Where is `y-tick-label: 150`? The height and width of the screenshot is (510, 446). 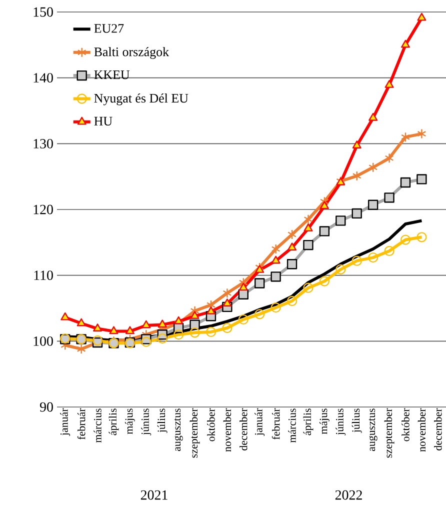 y-tick-label: 150 is located at coordinates (43, 12).